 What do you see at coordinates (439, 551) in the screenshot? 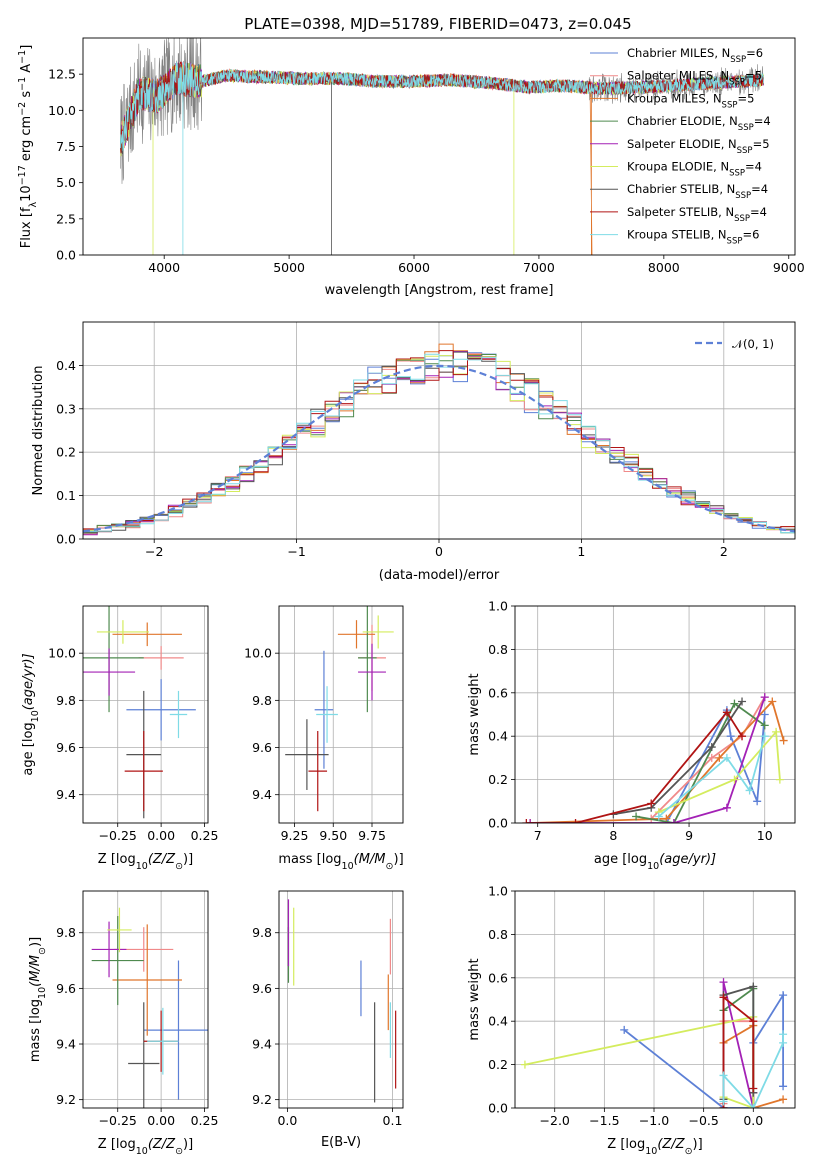
I see `x-tick-label: 0` at bounding box center [439, 551].